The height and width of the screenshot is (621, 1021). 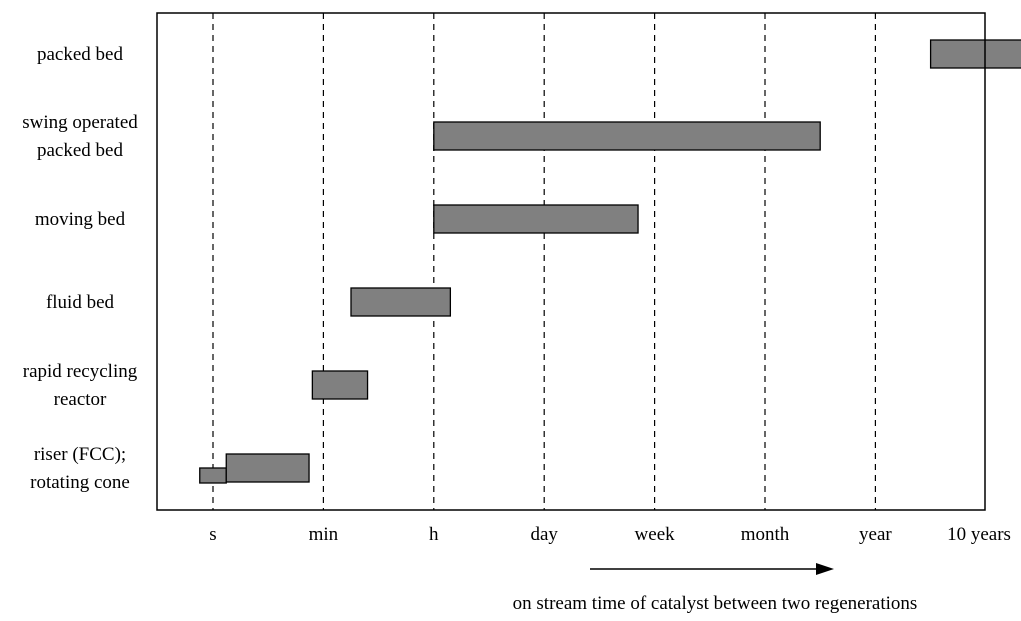 I want to click on category-label: rotating cone, so click(x=80, y=482).